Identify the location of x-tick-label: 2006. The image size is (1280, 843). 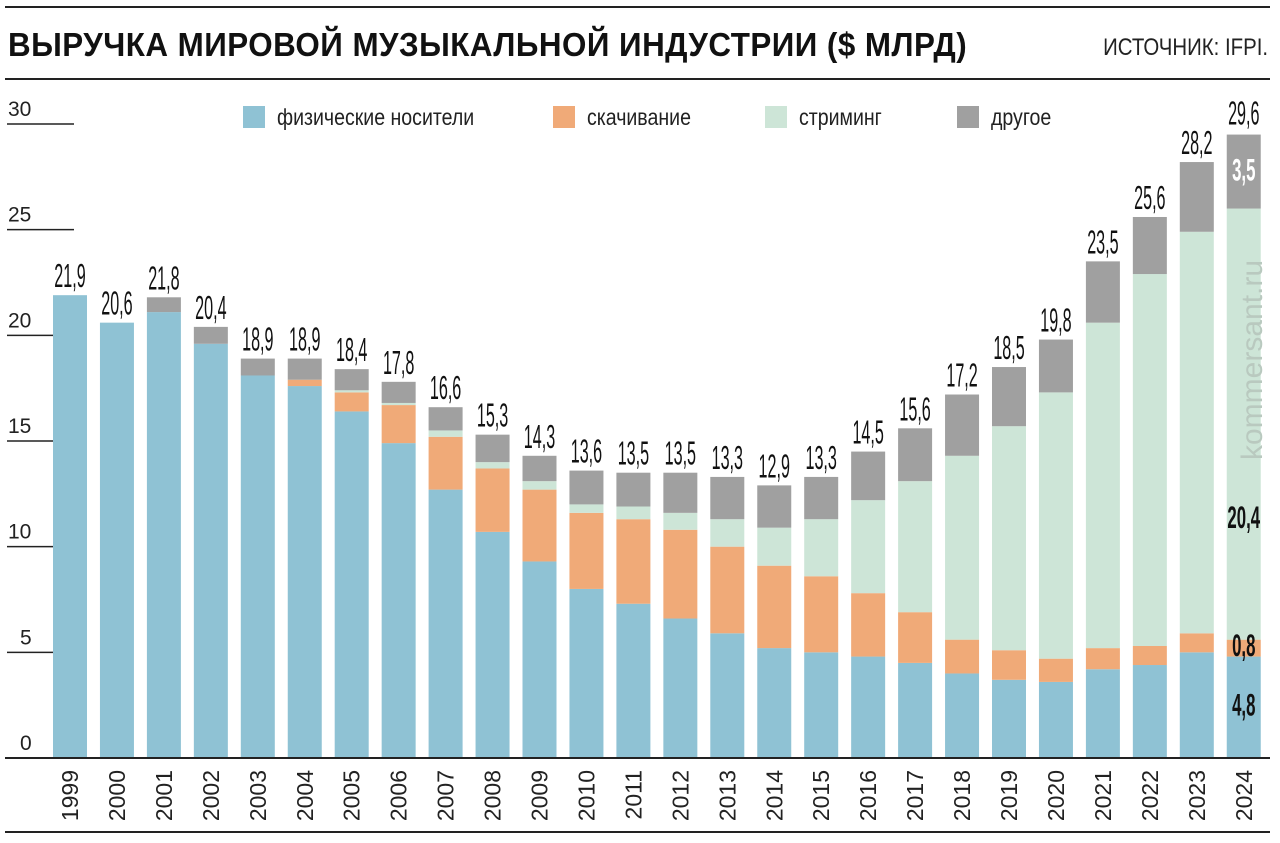
(399, 795).